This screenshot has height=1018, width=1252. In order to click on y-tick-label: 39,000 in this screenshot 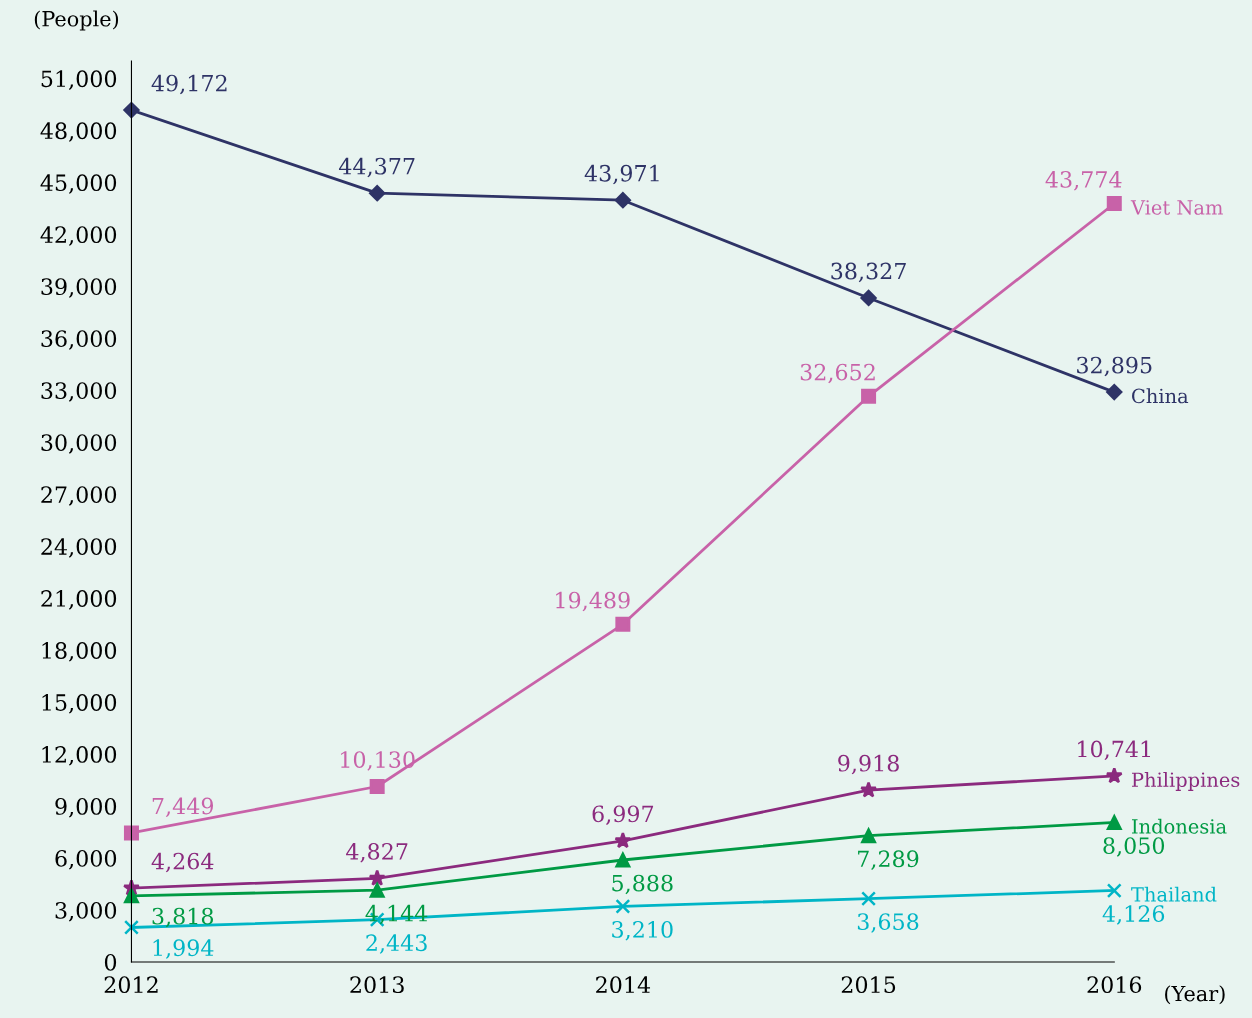, I will do `click(79, 288)`.